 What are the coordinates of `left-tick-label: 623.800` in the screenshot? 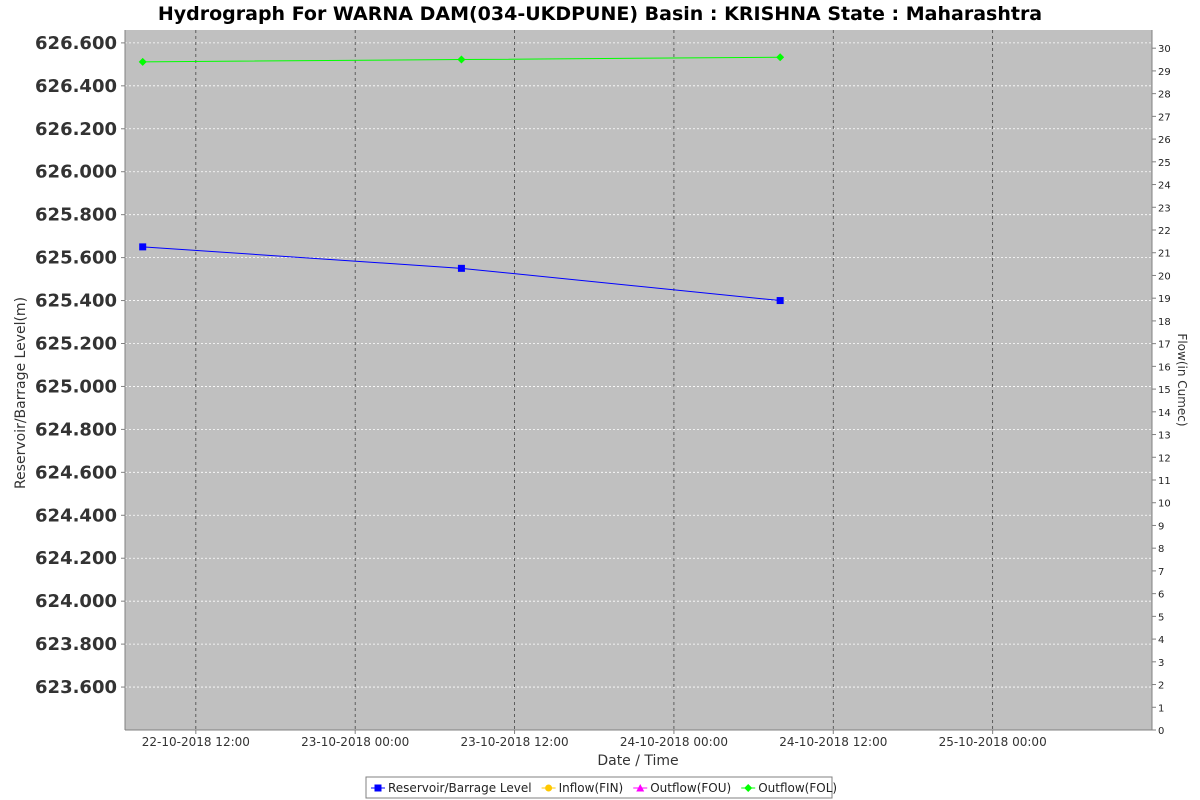 It's located at (76, 644).